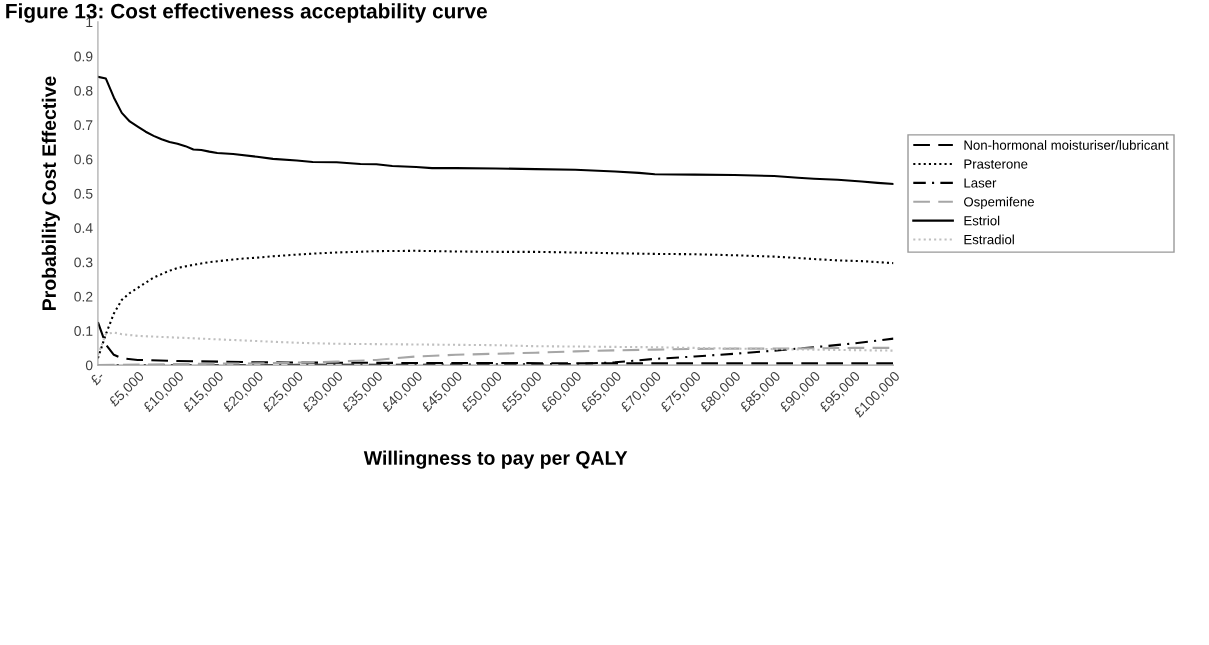  I want to click on y-tick-label: 0.3, so click(83, 262).